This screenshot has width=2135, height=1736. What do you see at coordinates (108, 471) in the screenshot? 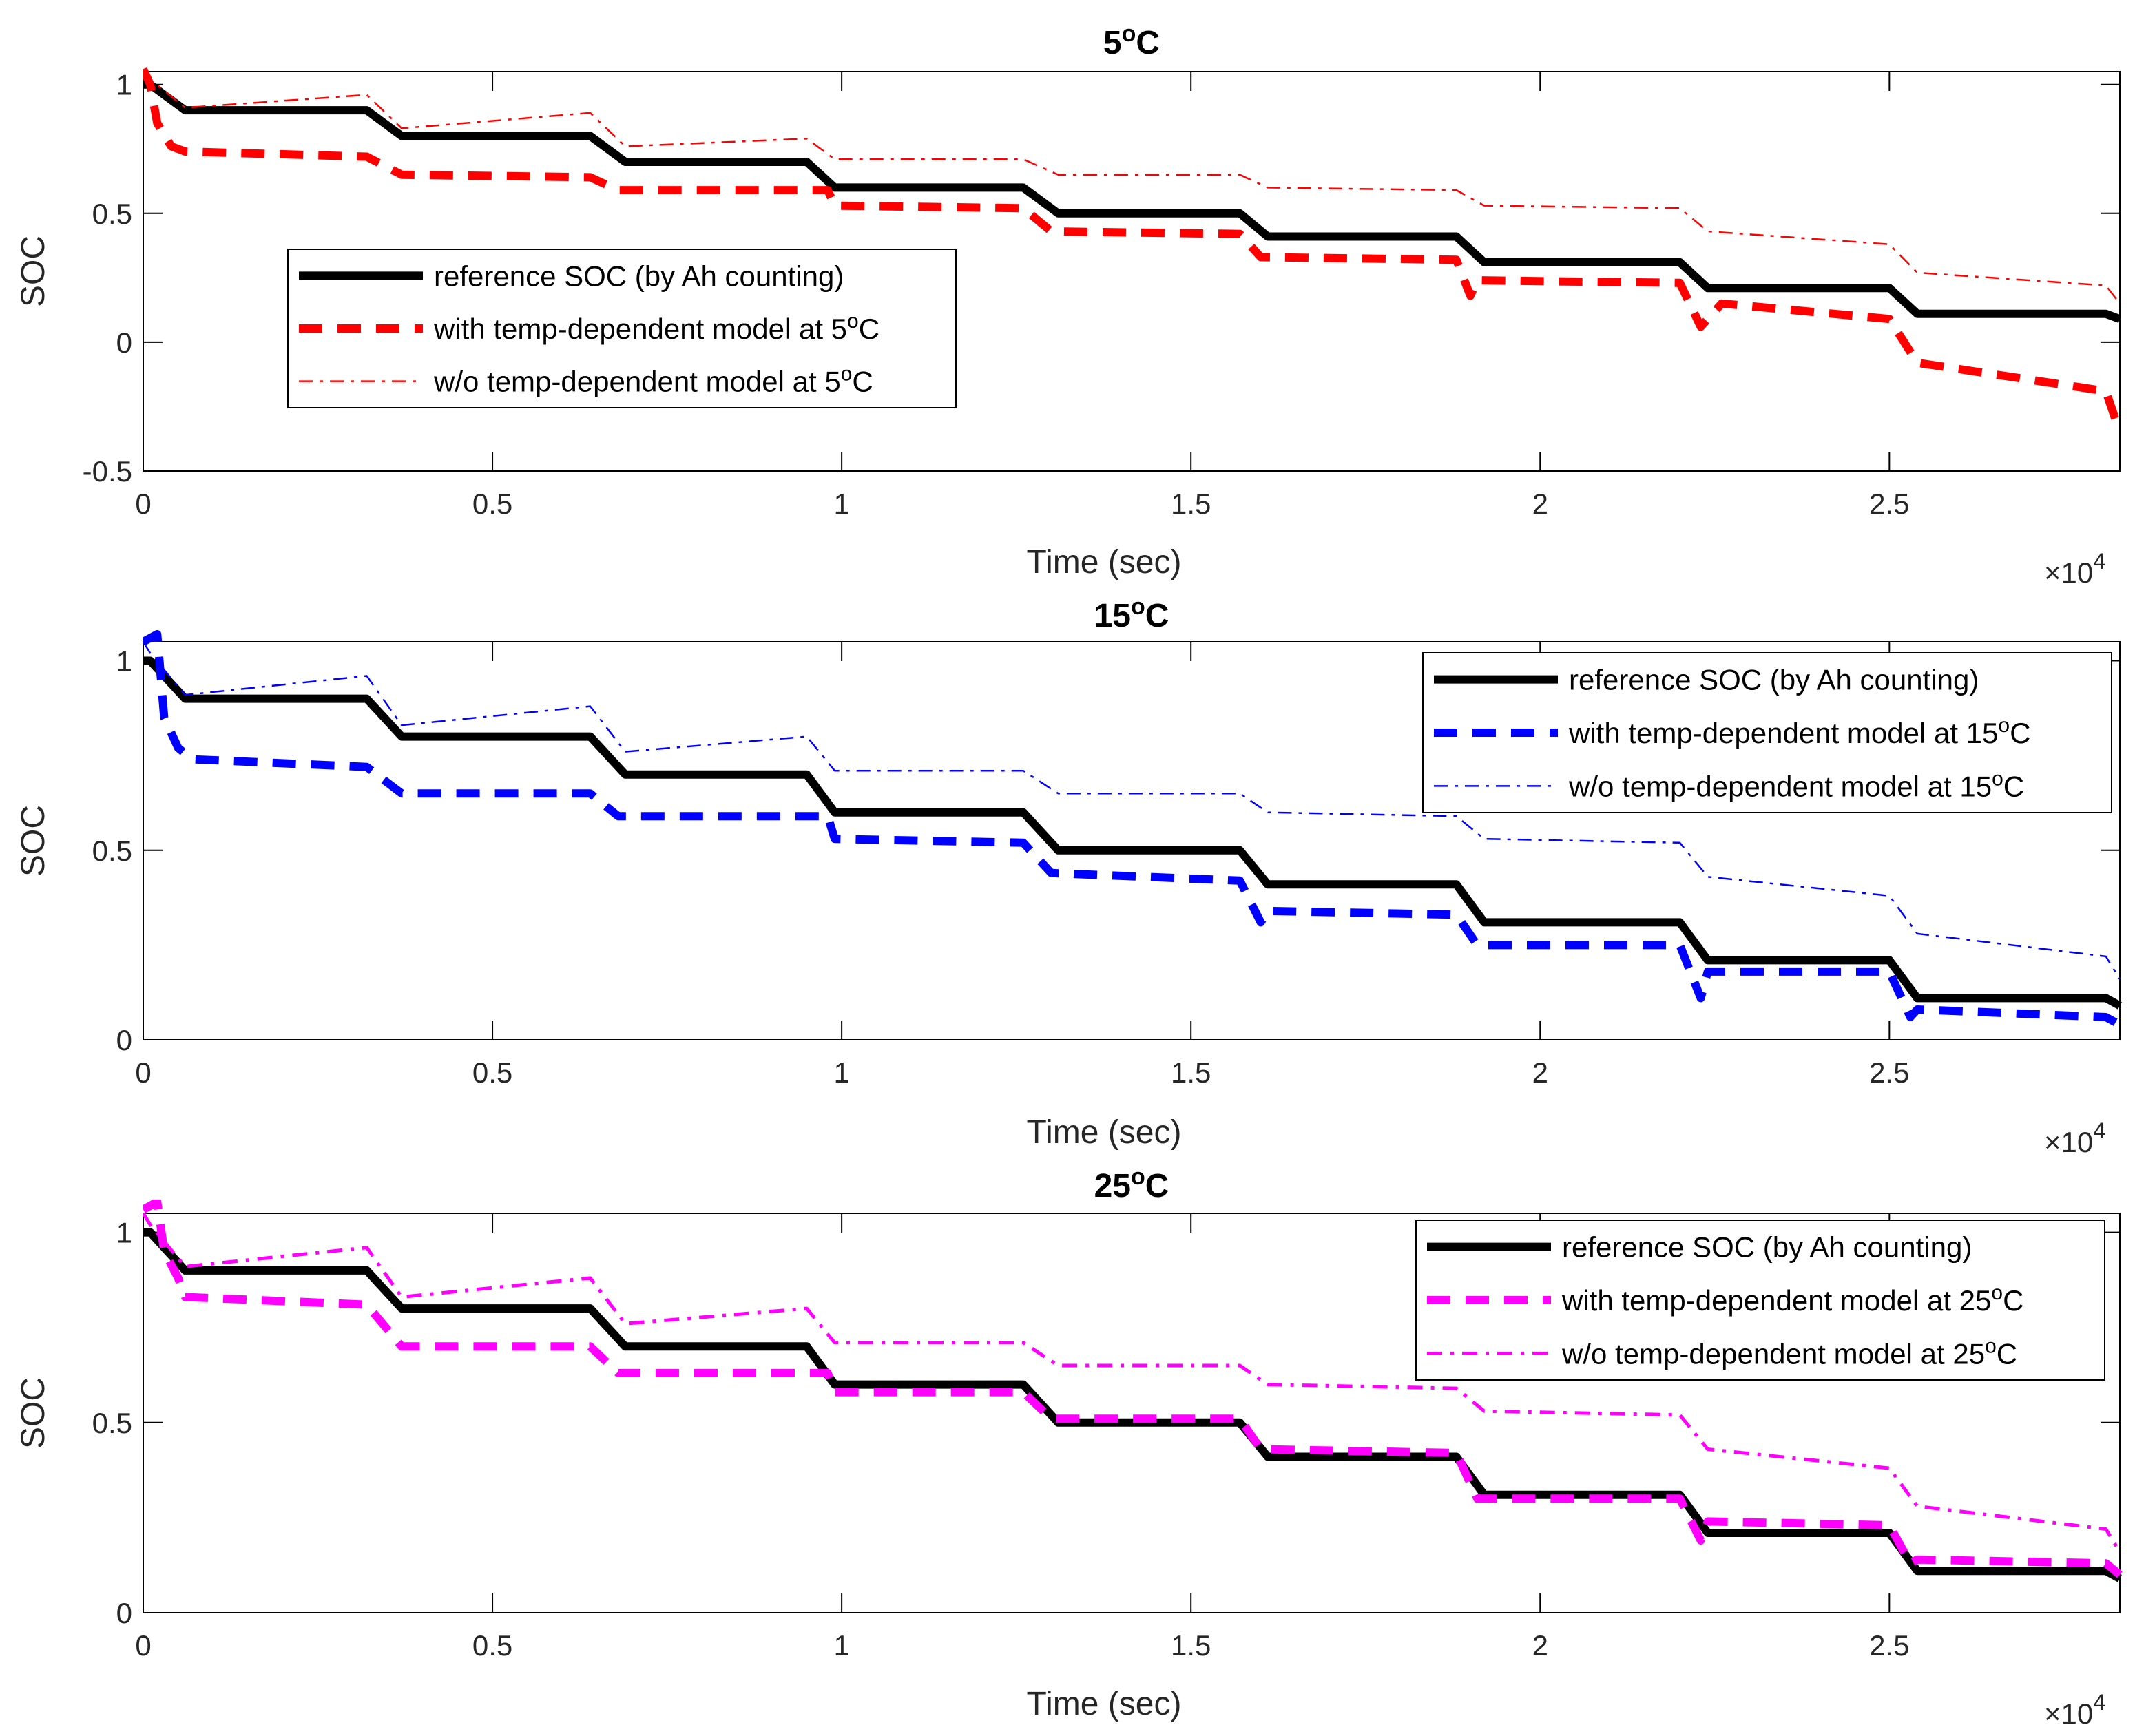
I see `y-tick-label: -0.5` at bounding box center [108, 471].